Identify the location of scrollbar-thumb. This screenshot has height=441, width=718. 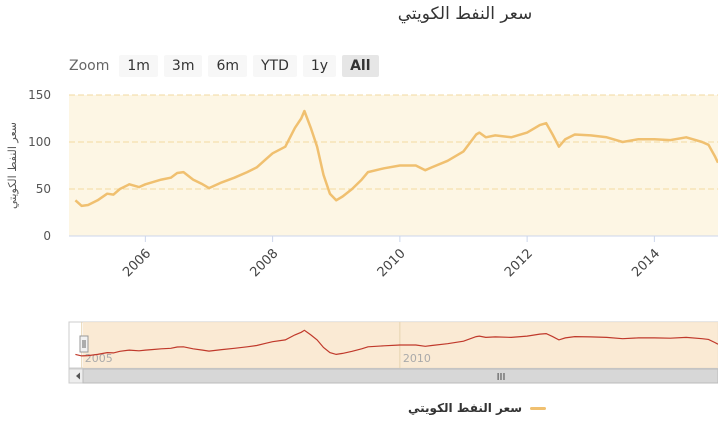
(400, 376).